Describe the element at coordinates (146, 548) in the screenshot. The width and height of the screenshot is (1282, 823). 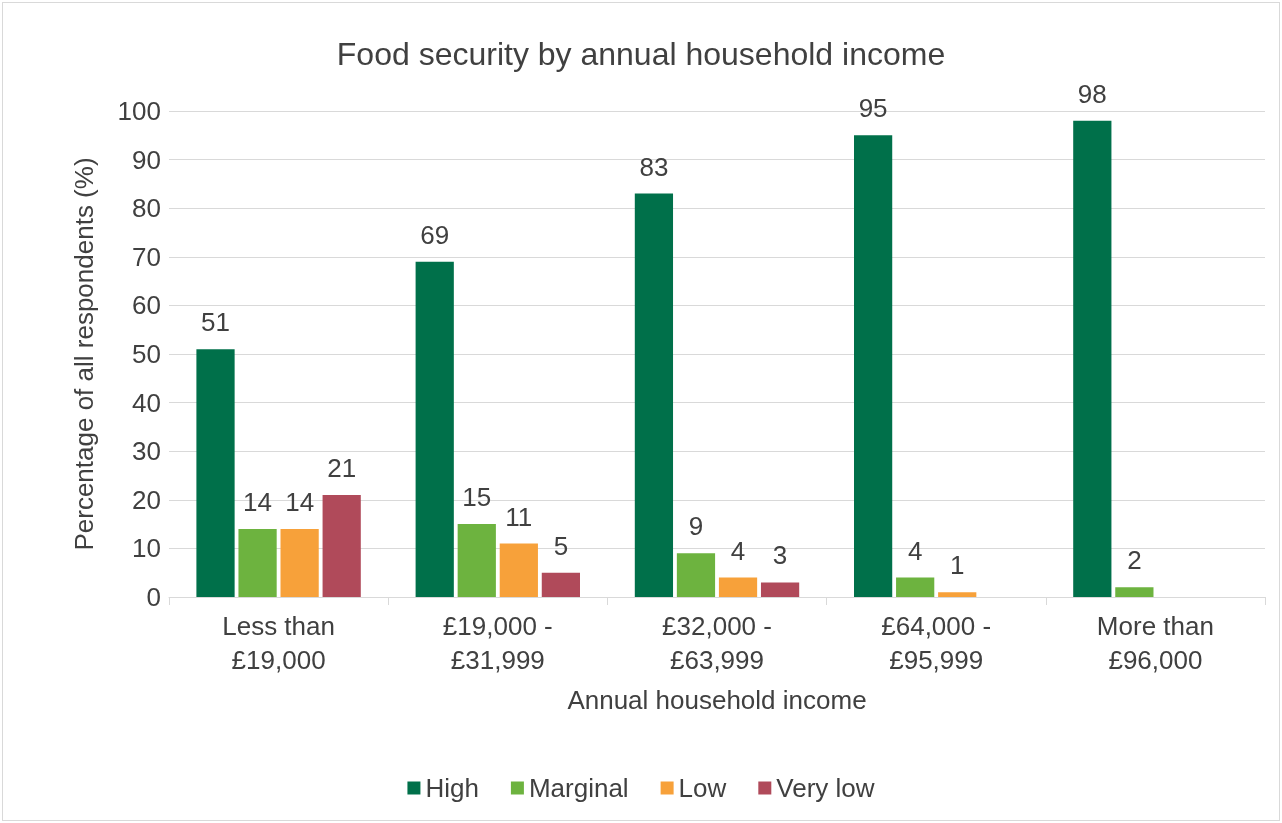
I see `y-tick-label: 10` at that location.